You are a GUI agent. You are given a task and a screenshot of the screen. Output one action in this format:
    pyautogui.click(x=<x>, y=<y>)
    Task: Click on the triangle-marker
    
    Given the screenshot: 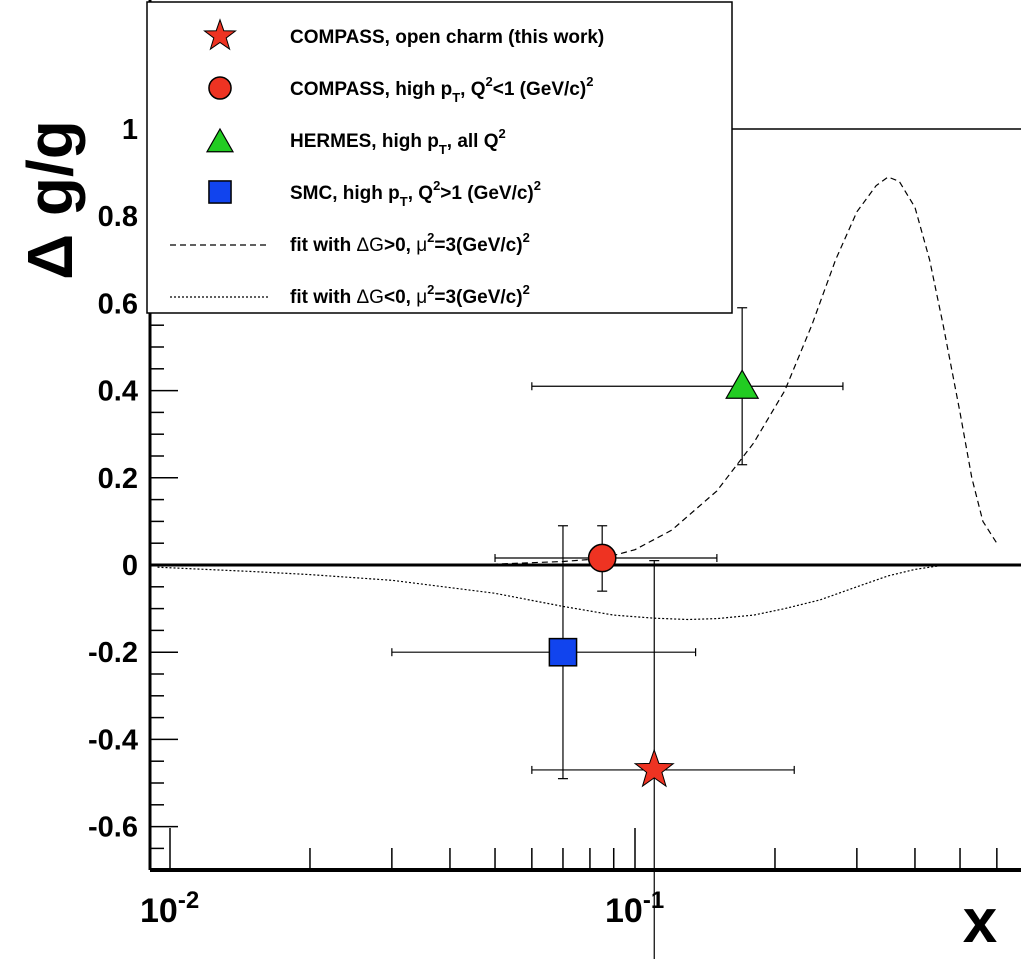 What is the action you would take?
    pyautogui.click(x=742, y=384)
    